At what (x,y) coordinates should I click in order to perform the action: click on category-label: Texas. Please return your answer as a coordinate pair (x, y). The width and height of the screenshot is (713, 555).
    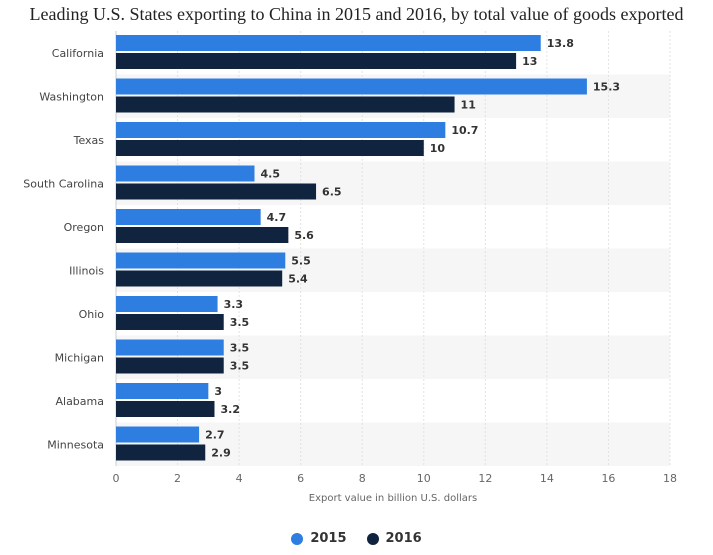
    Looking at the image, I should click on (89, 140).